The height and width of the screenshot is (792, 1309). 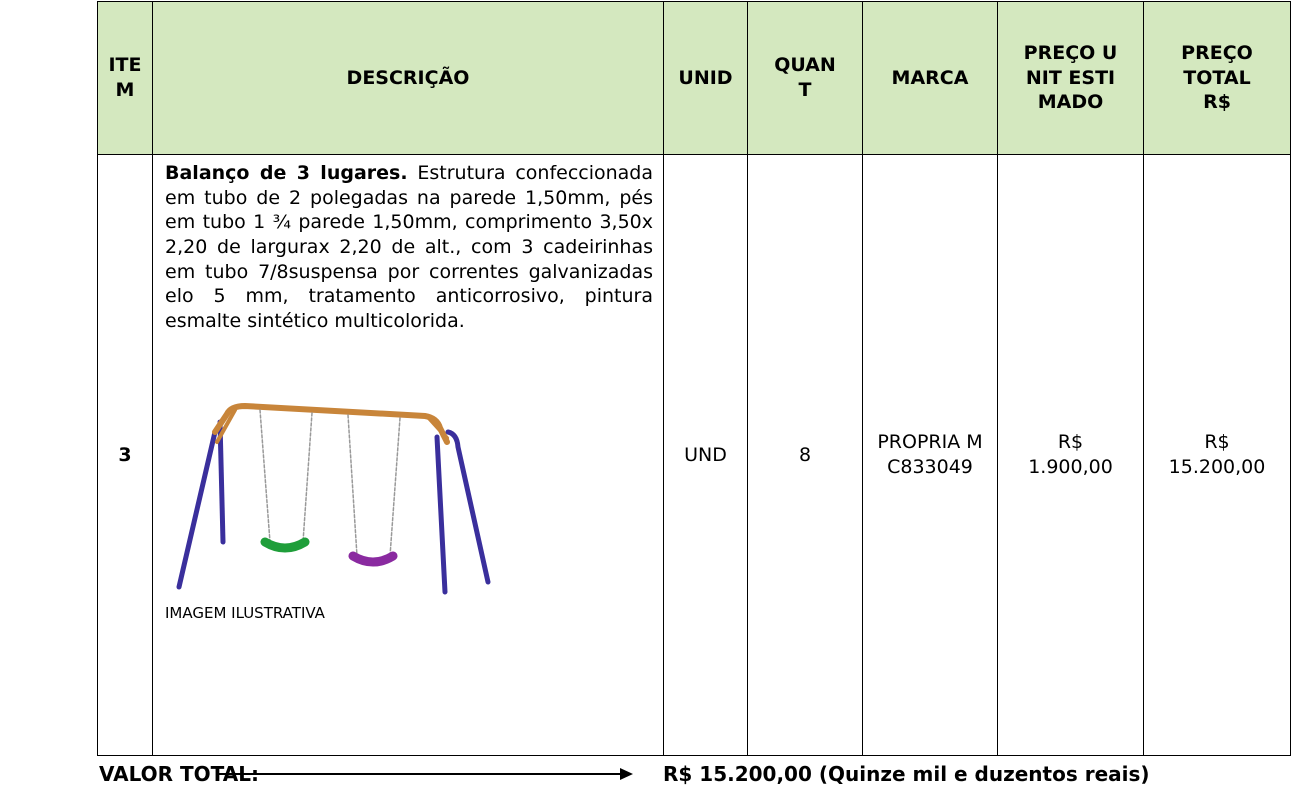 What do you see at coordinates (125, 455) in the screenshot?
I see `item-cell: 3` at bounding box center [125, 455].